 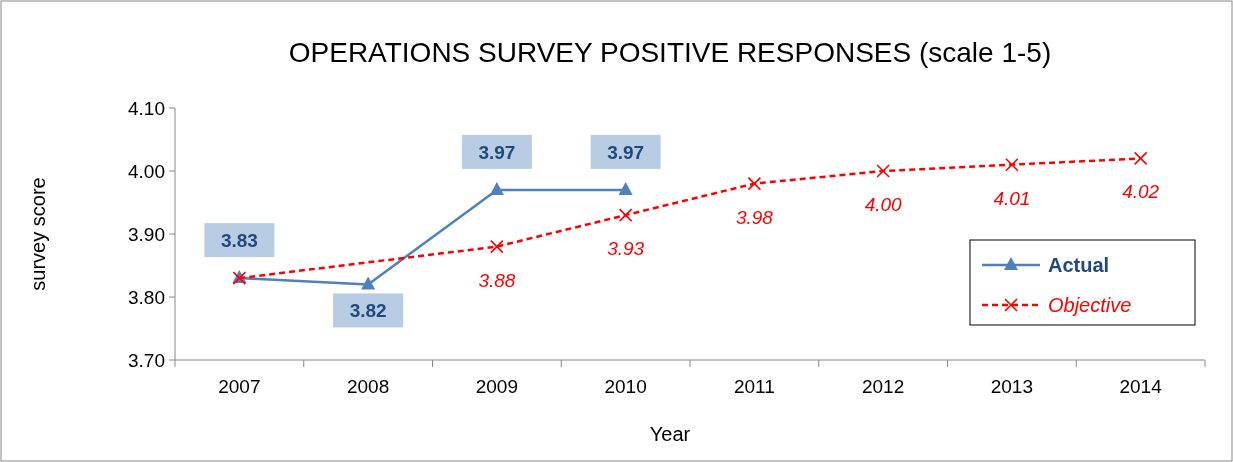 I want to click on x-tick-label: 2008, so click(x=368, y=386).